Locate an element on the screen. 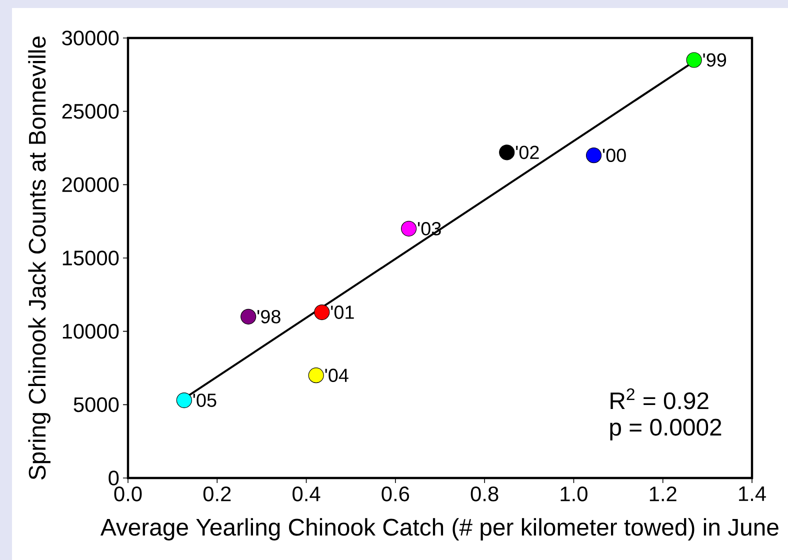 This screenshot has height=560, width=788. annotation: '00 is located at coordinates (614, 155).